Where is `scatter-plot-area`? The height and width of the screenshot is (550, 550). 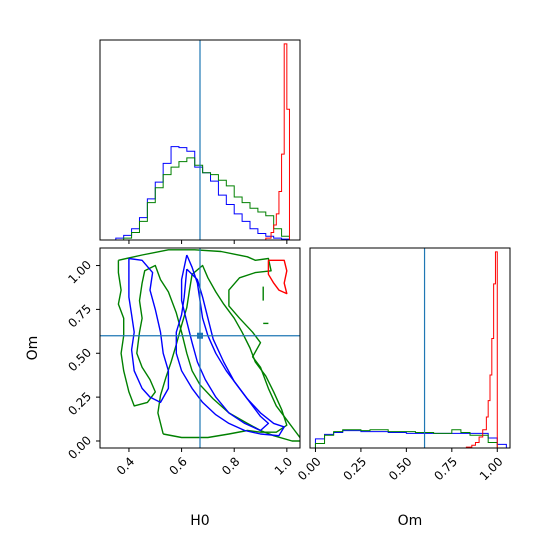
scatter-plot-area is located at coordinates (200, 348).